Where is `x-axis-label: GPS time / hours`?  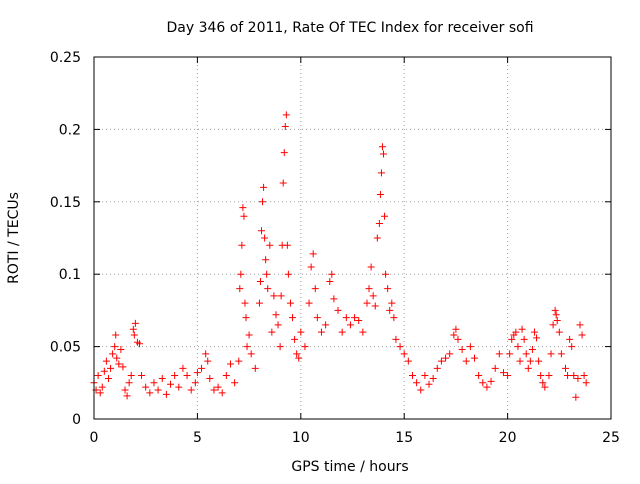
x-axis-label: GPS time / hours is located at coordinates (349, 467).